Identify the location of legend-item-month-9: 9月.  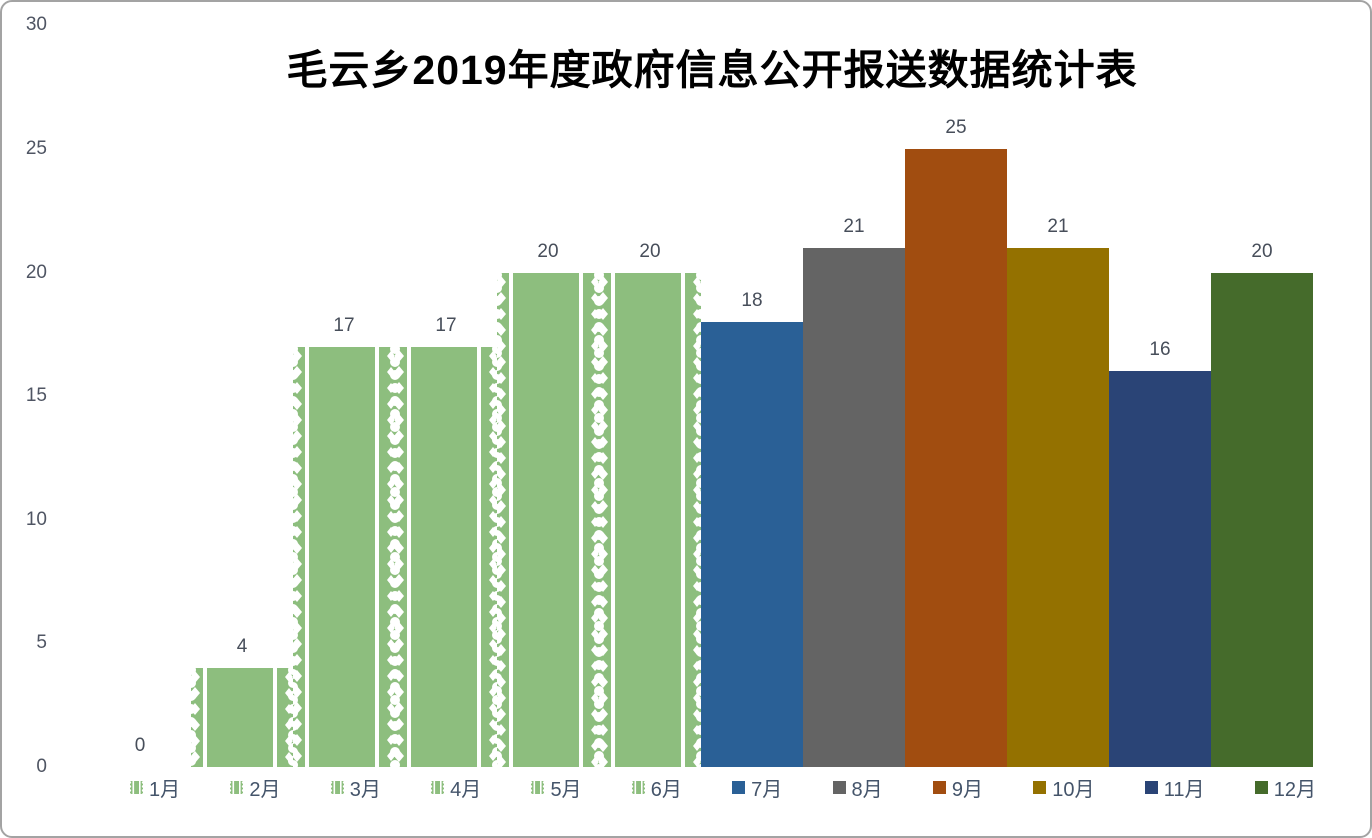
(957, 787).